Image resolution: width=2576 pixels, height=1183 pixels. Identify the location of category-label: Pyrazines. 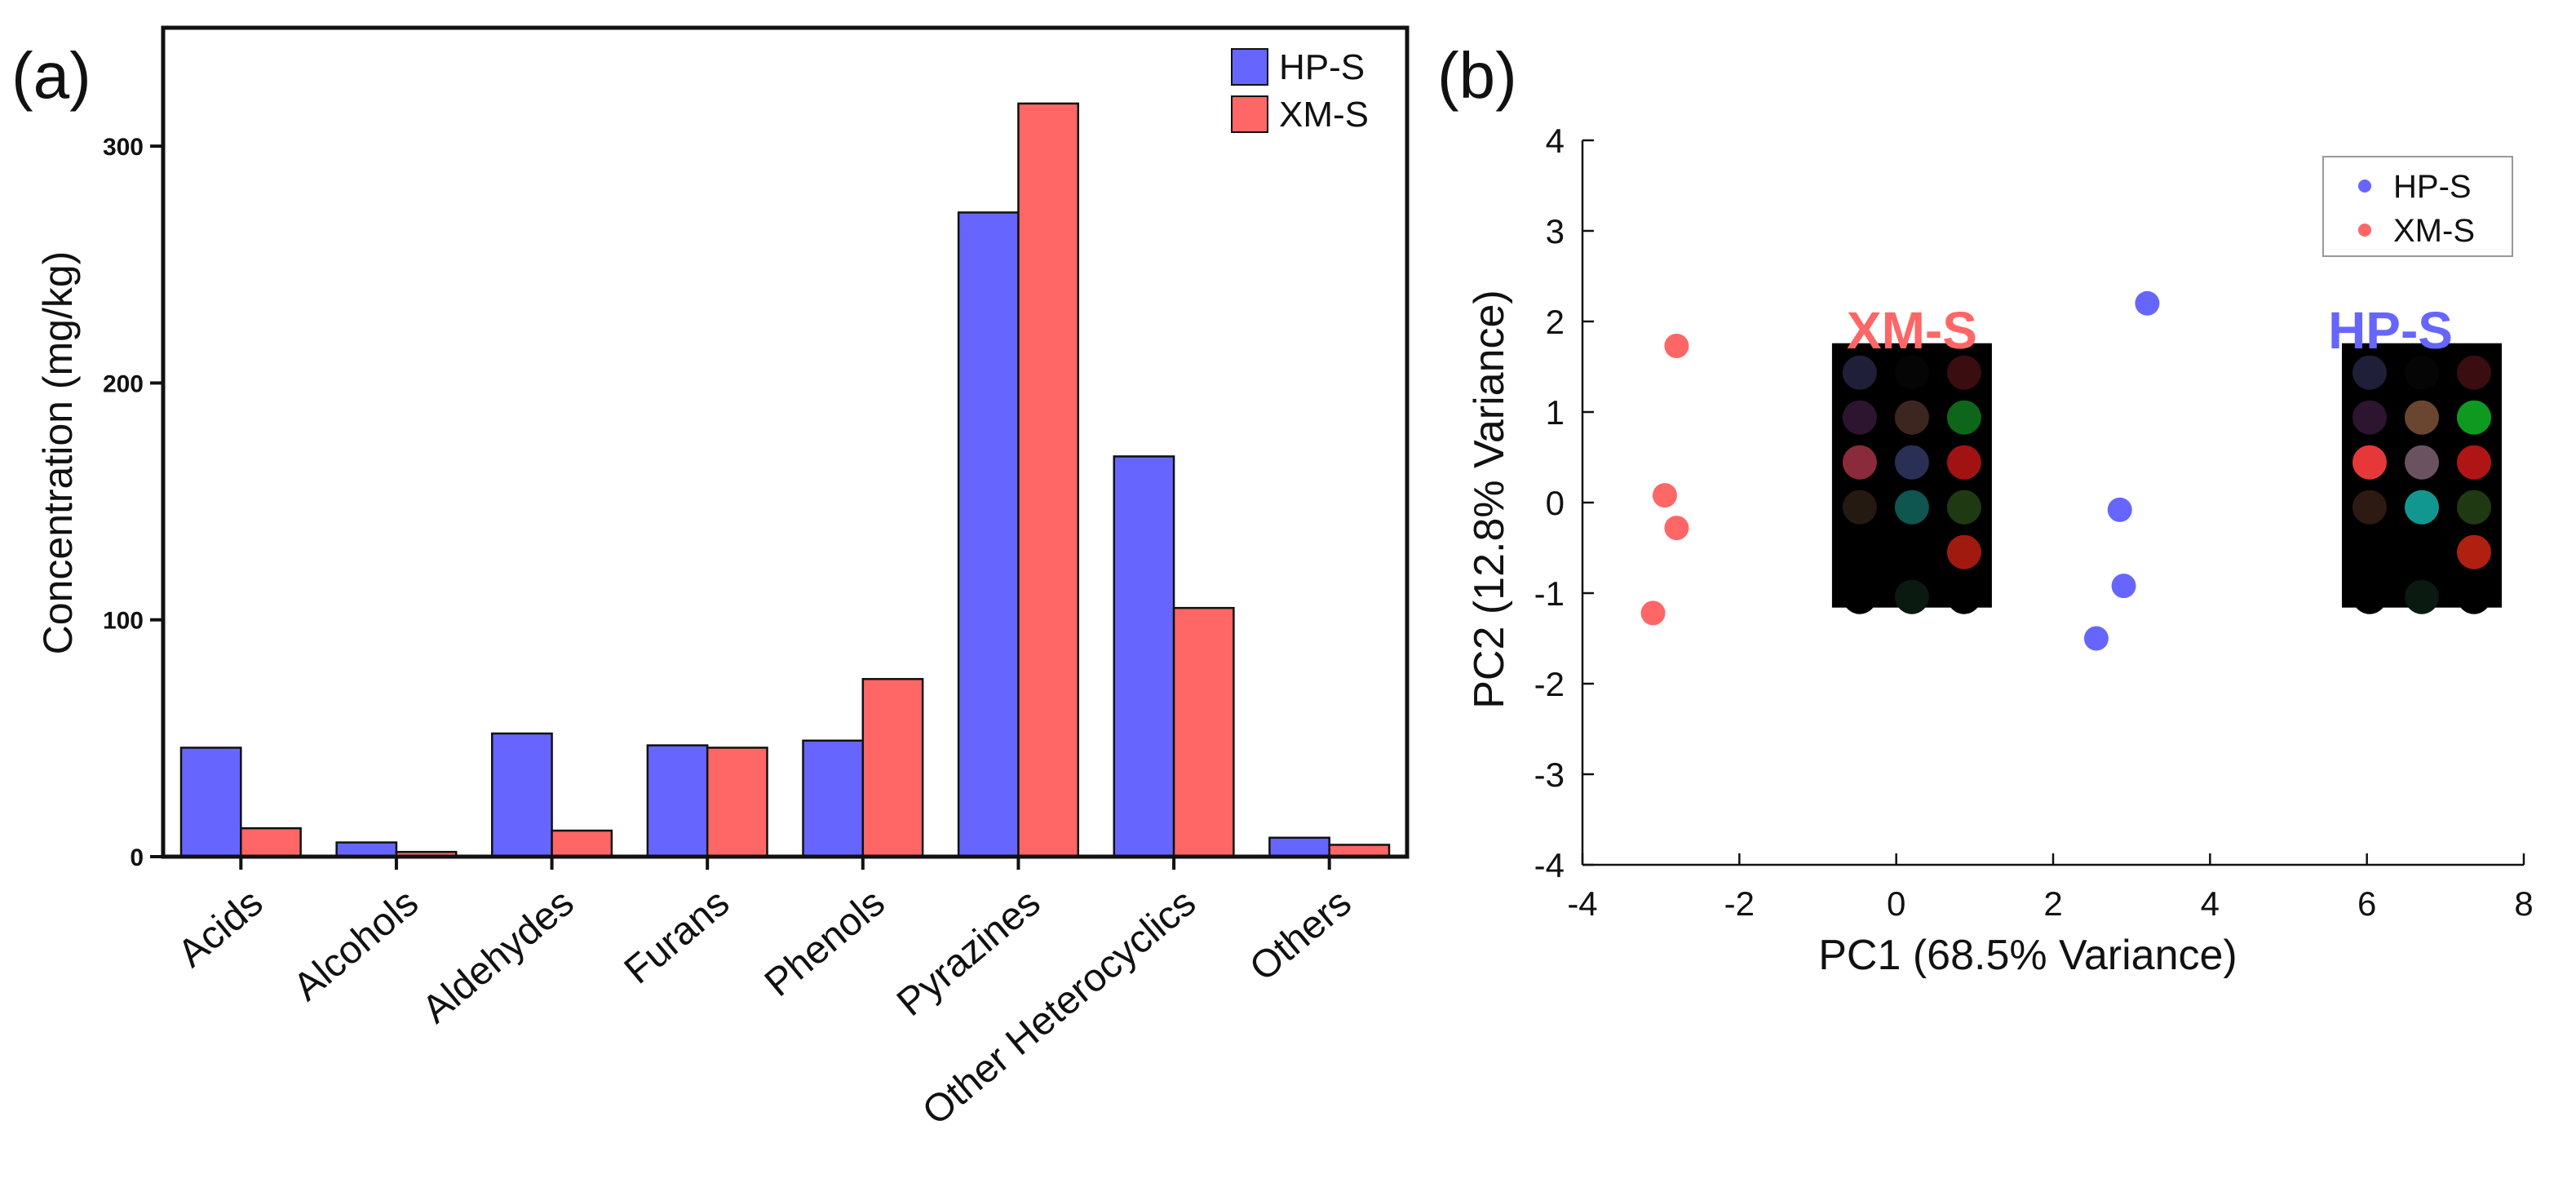
(969, 953).